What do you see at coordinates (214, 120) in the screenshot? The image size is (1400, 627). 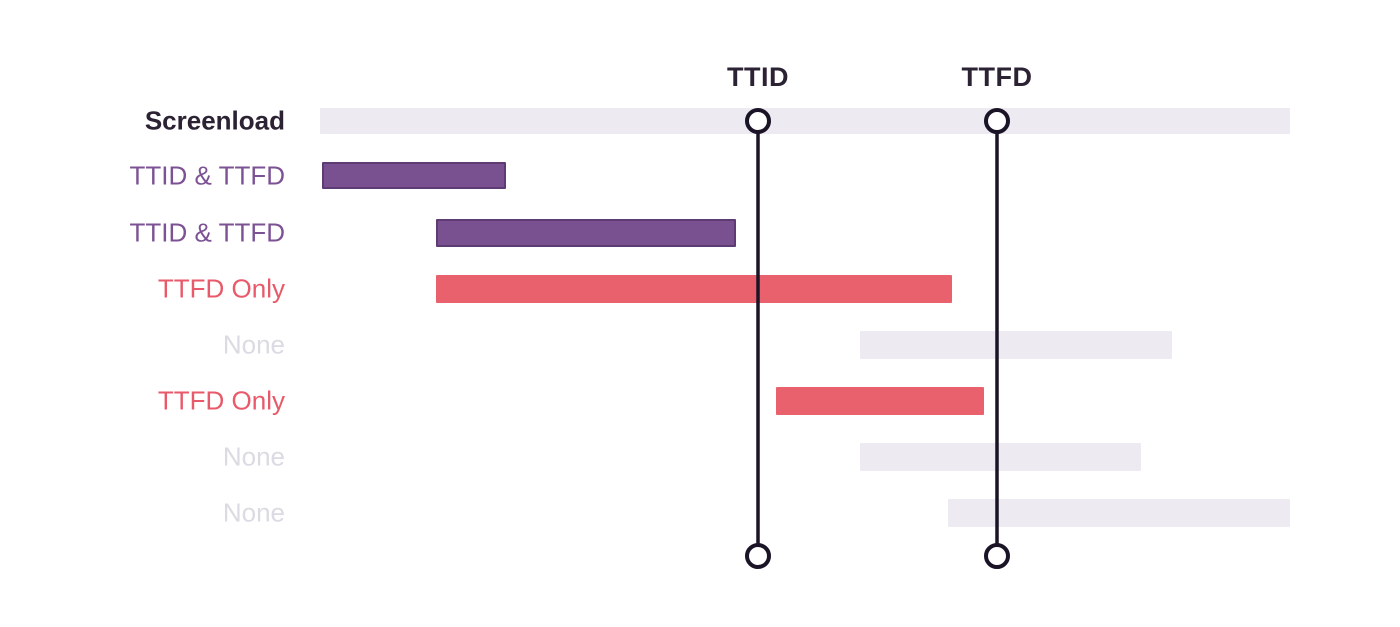 I see `row-label-0: Screenload` at bounding box center [214, 120].